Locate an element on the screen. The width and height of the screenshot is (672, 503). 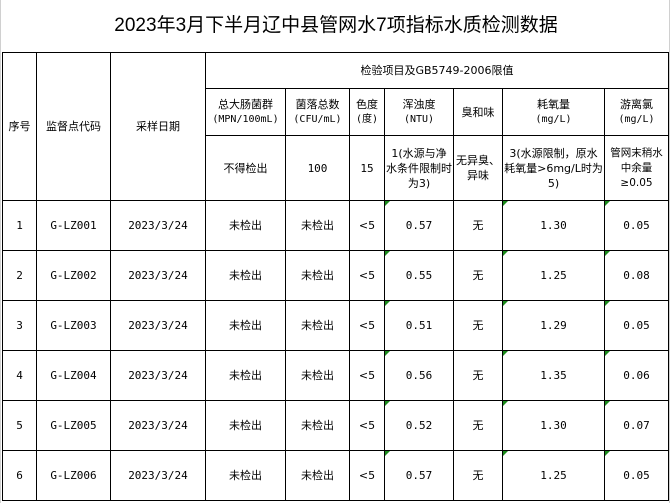
item-name: 总大肠菌群 is located at coordinates (245, 104).